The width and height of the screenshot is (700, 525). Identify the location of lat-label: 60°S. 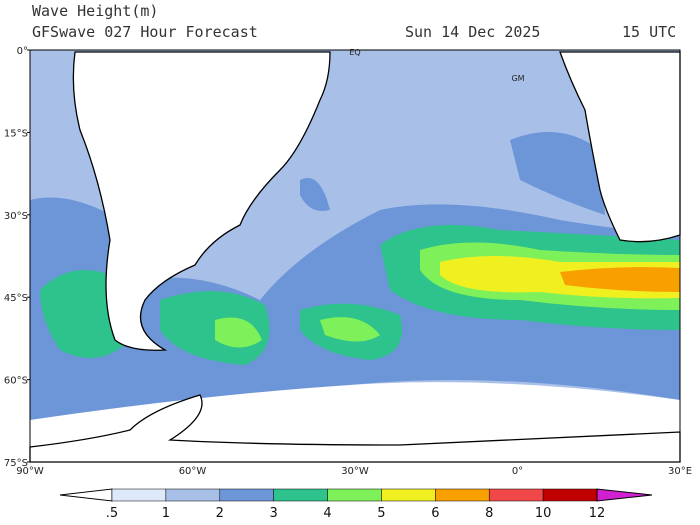
(16, 381).